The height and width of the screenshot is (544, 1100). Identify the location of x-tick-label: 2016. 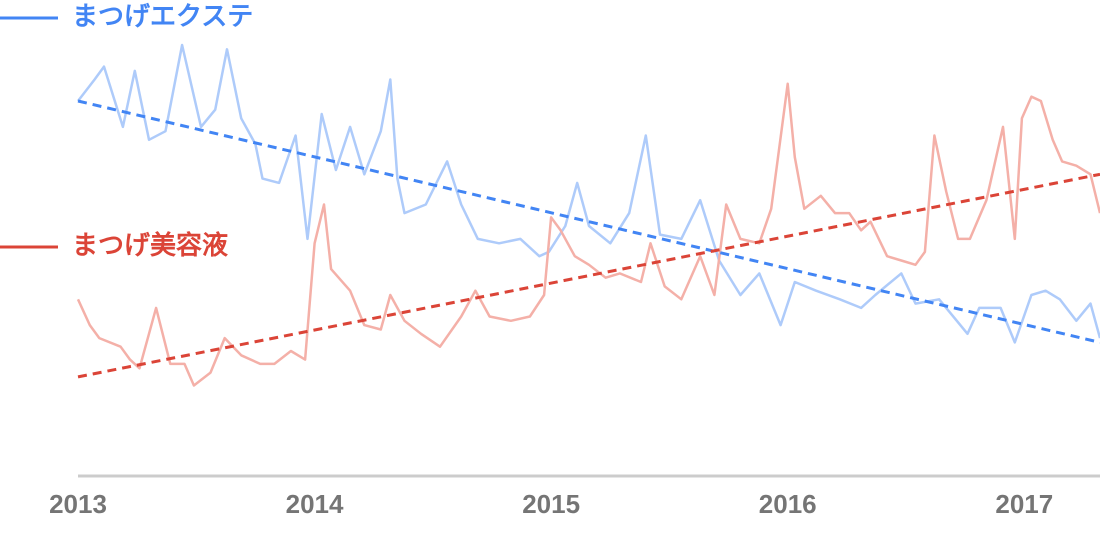
(788, 504).